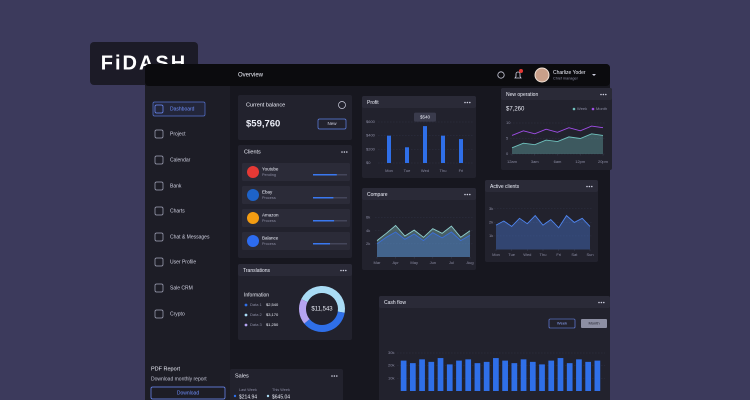 Image resolution: width=750 pixels, height=400 pixels. I want to click on y-tick-label: 10k, so click(391, 377).